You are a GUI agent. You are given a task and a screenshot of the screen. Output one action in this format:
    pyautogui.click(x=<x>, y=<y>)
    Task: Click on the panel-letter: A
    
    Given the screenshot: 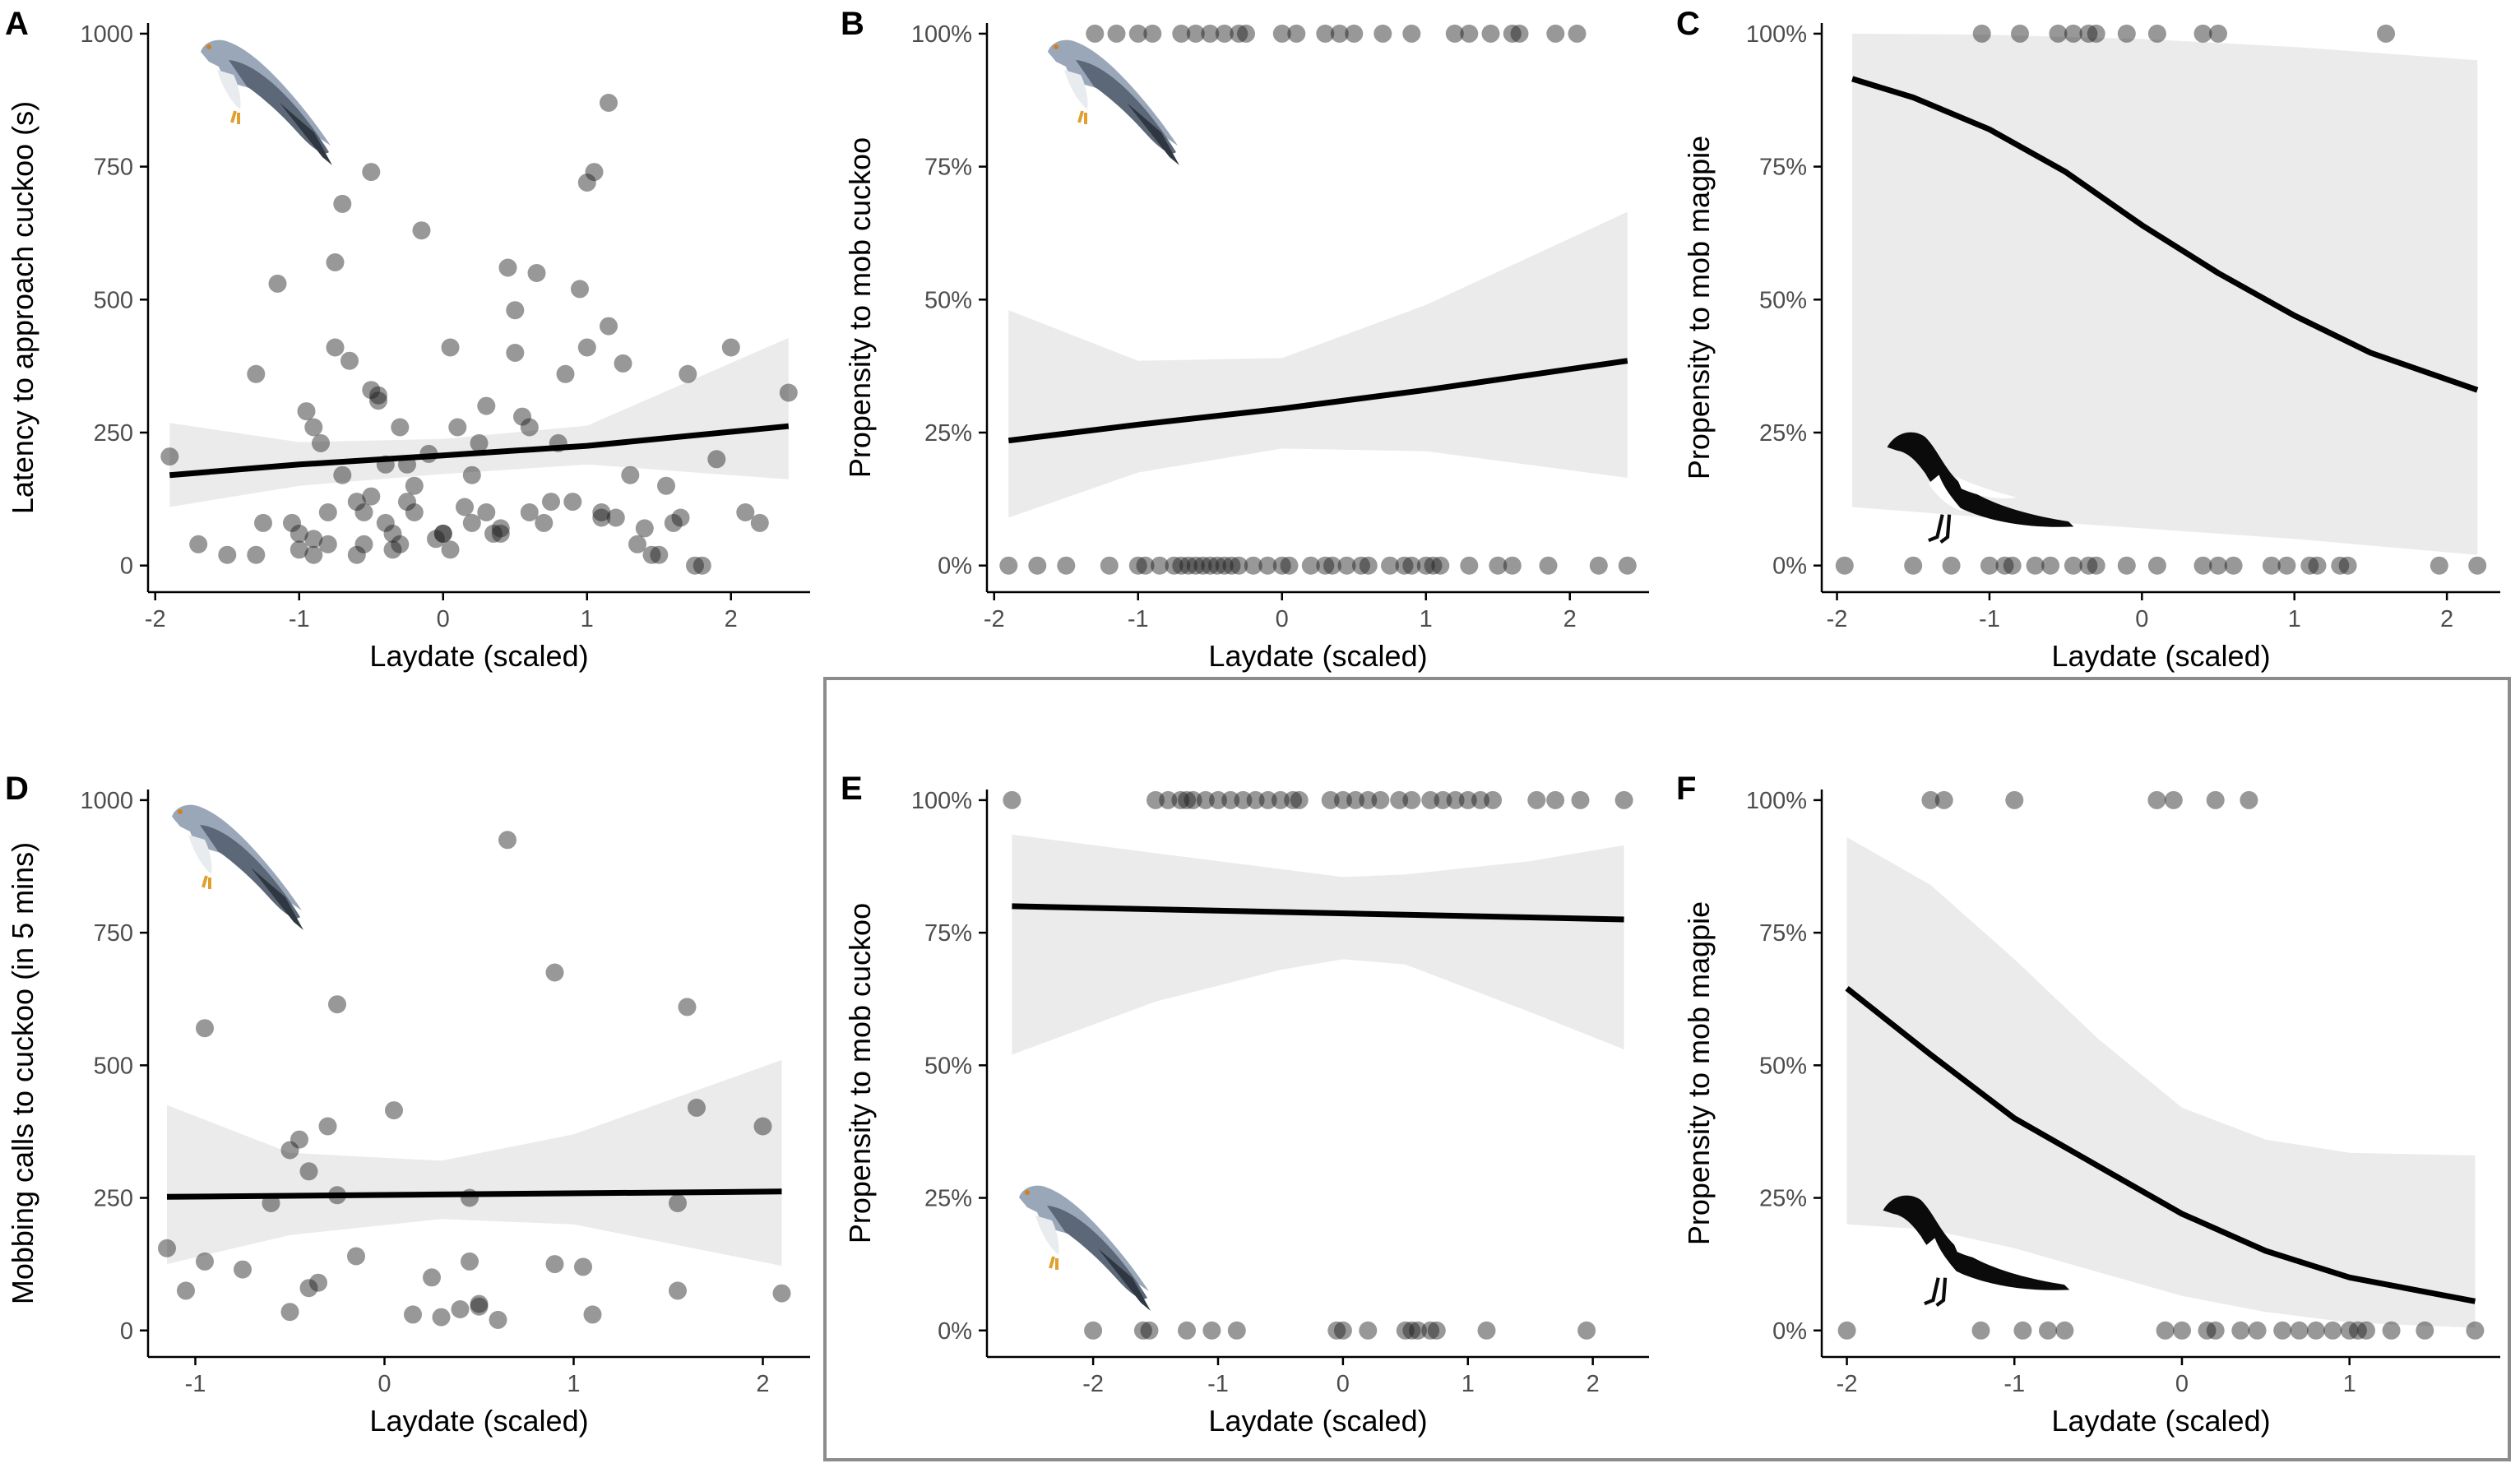 What is the action you would take?
    pyautogui.click(x=17, y=24)
    